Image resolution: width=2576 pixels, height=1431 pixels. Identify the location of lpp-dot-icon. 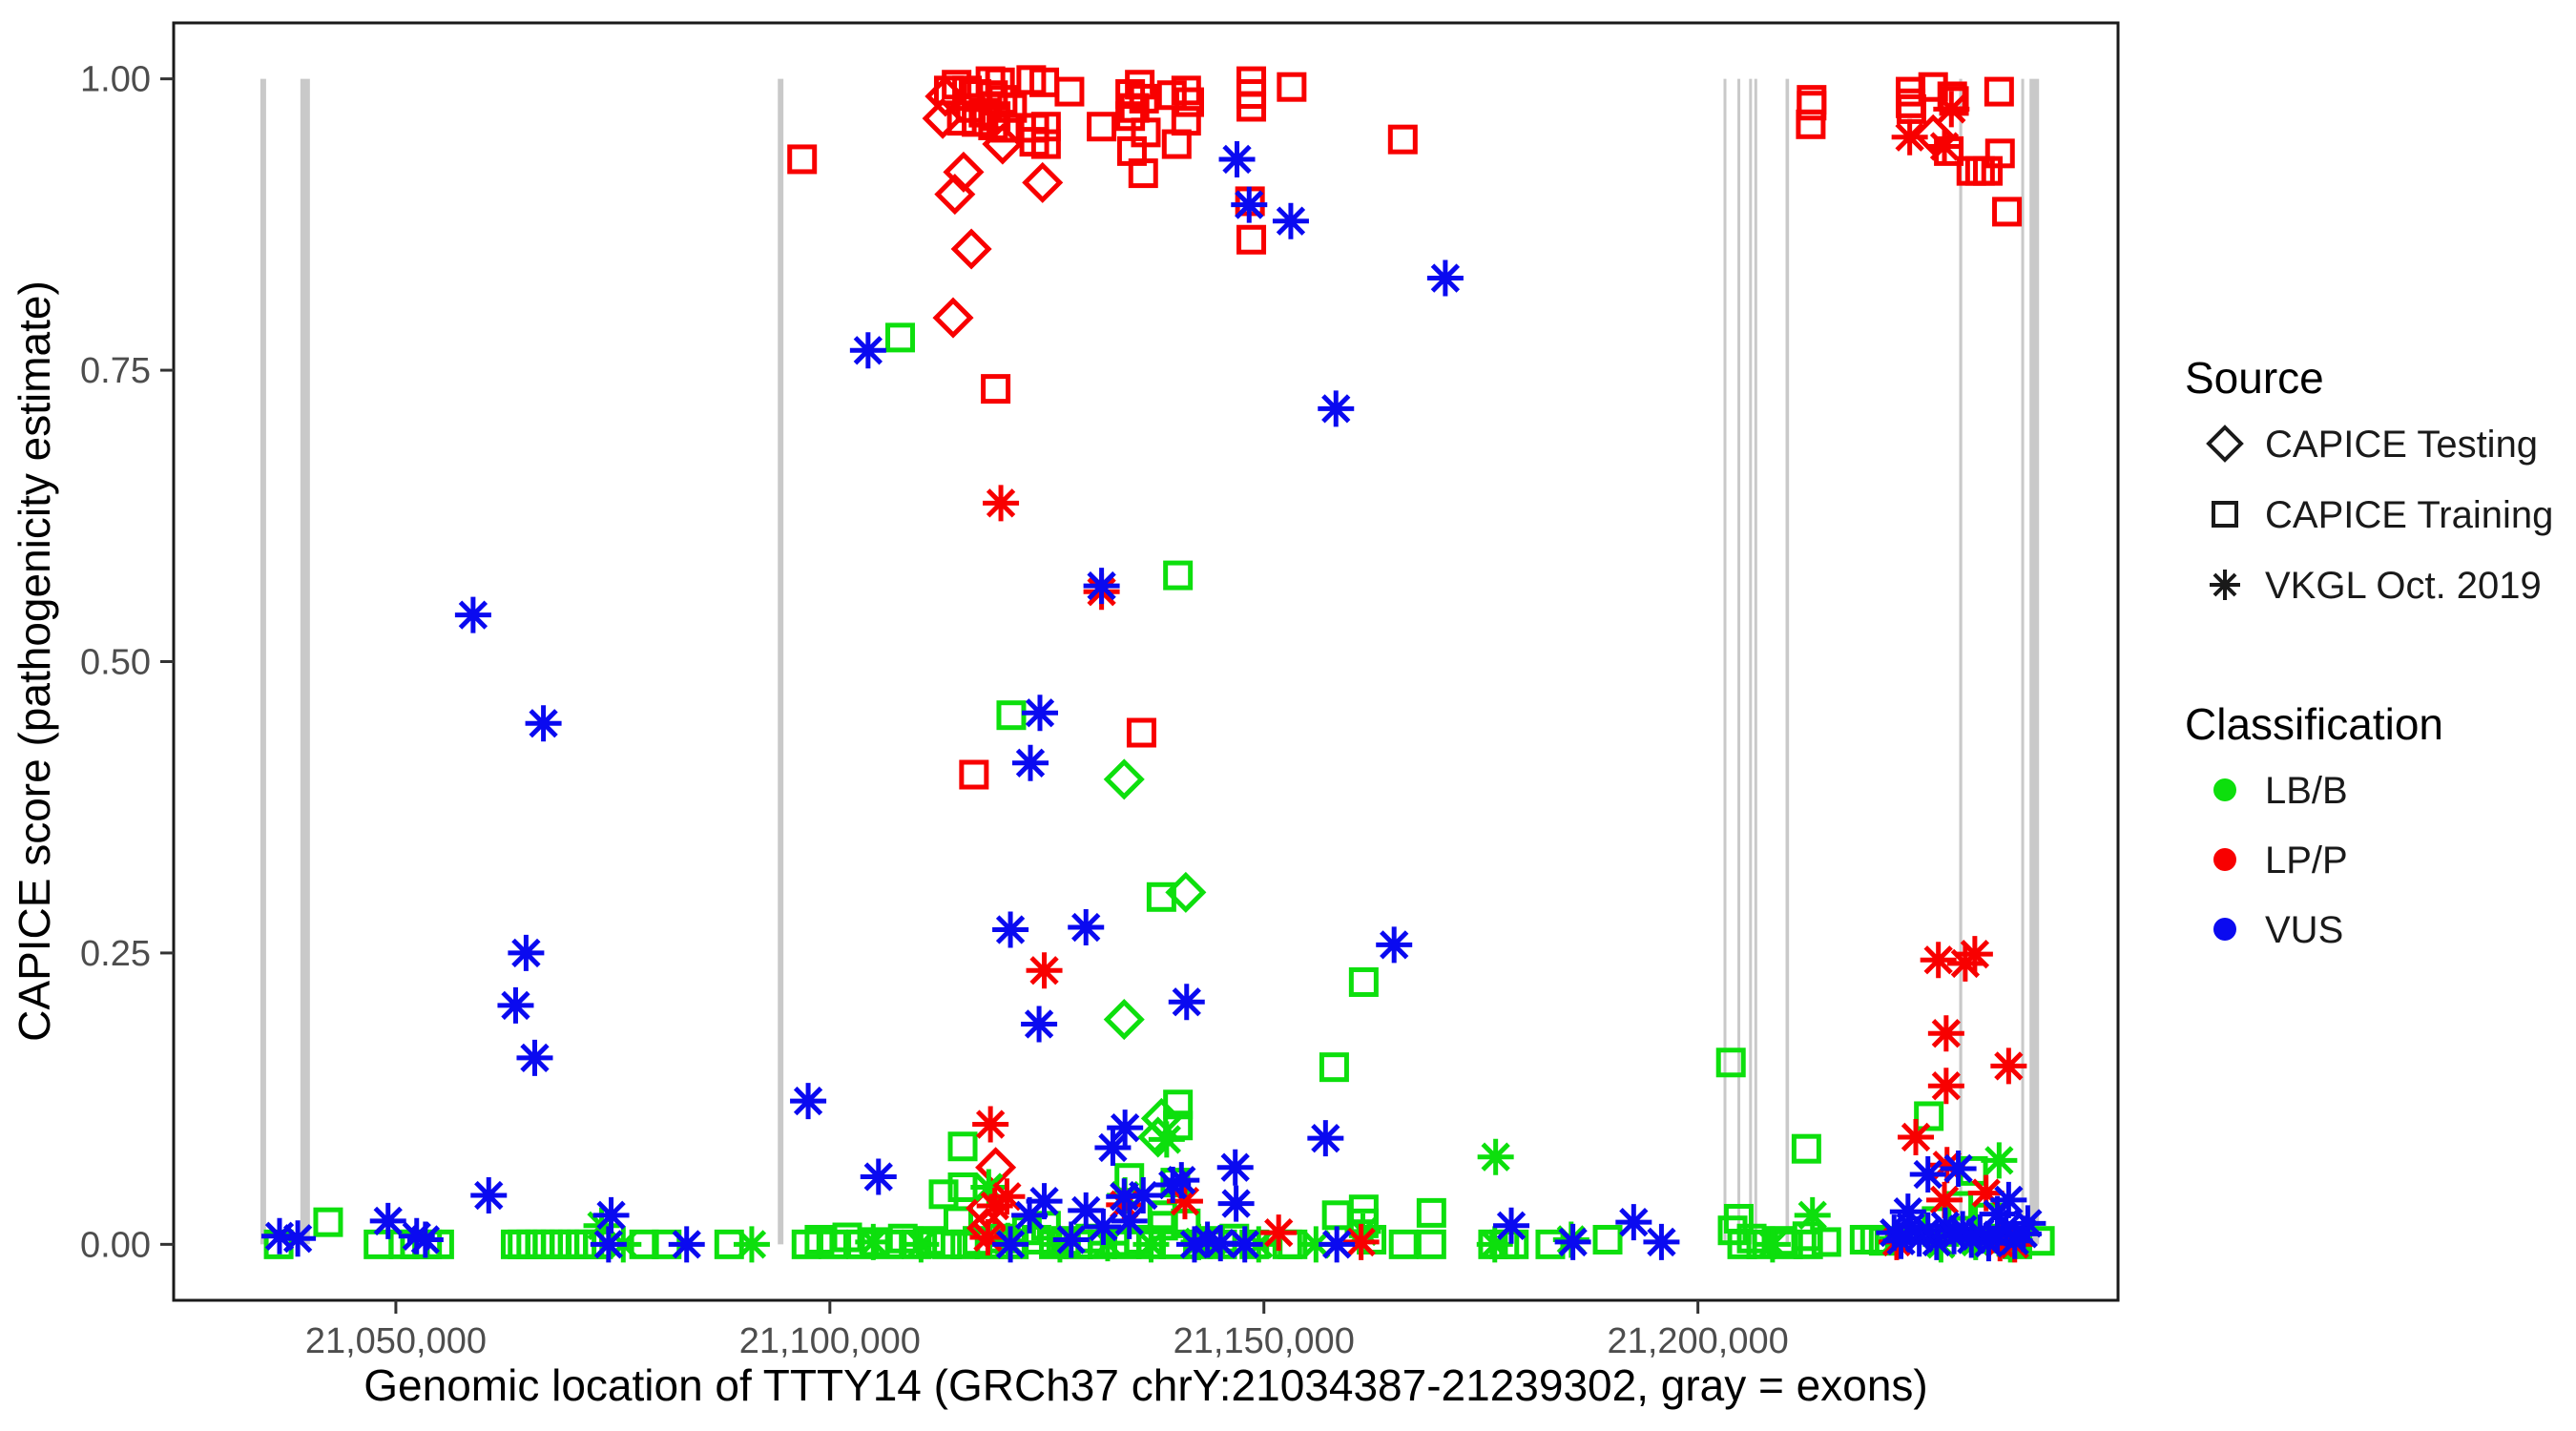
(2224, 859).